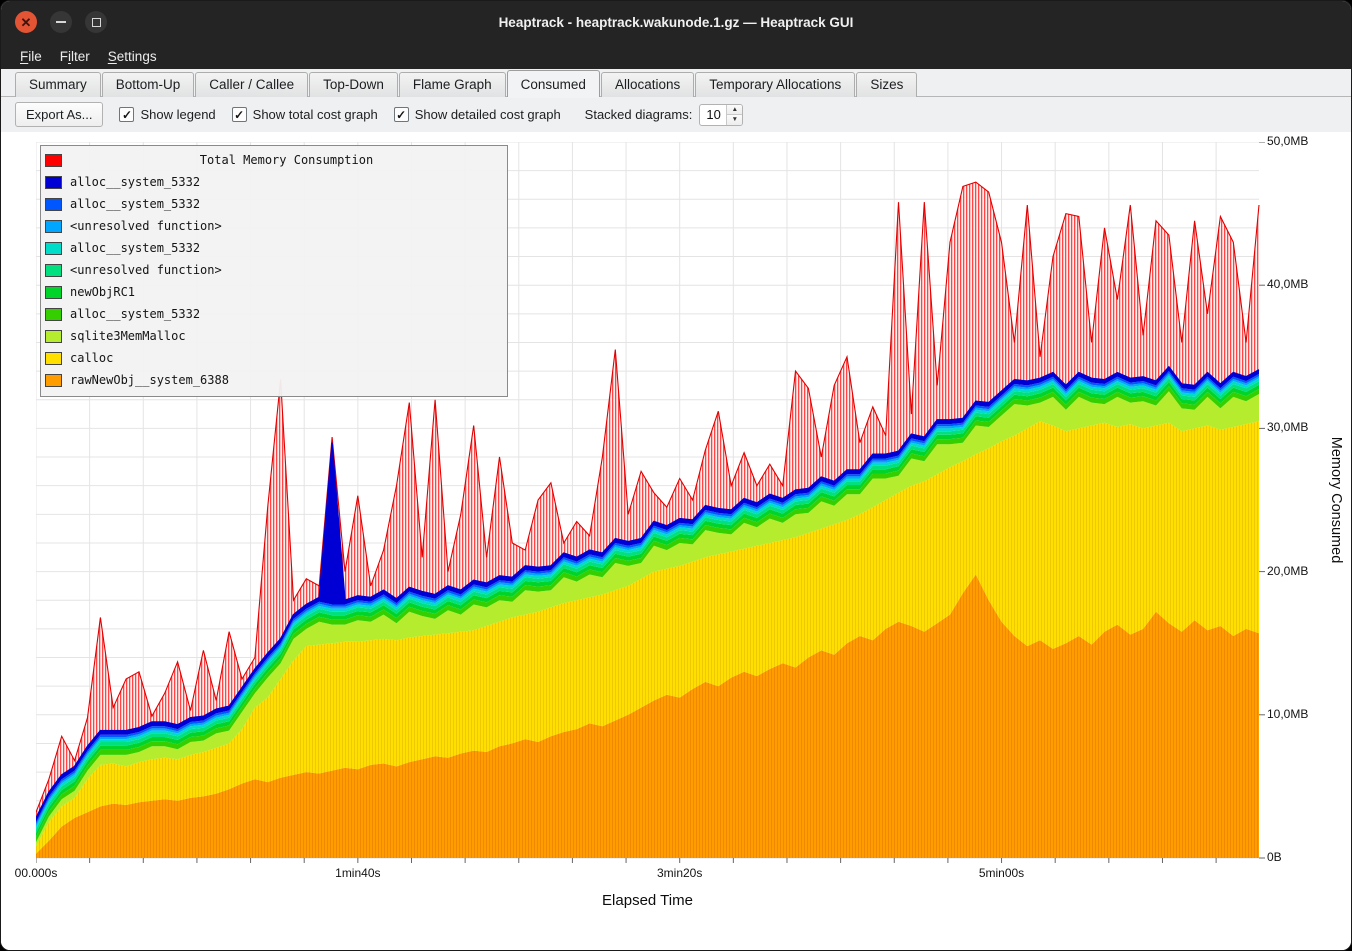 Image resolution: width=1352 pixels, height=951 pixels. I want to click on checkbox-label: Show total cost graph, so click(315, 114).